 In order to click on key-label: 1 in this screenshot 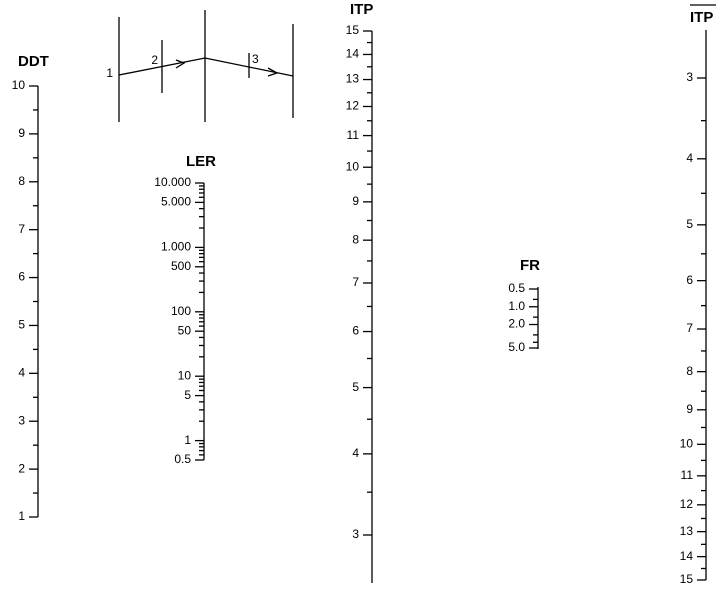, I will do `click(109, 73)`.